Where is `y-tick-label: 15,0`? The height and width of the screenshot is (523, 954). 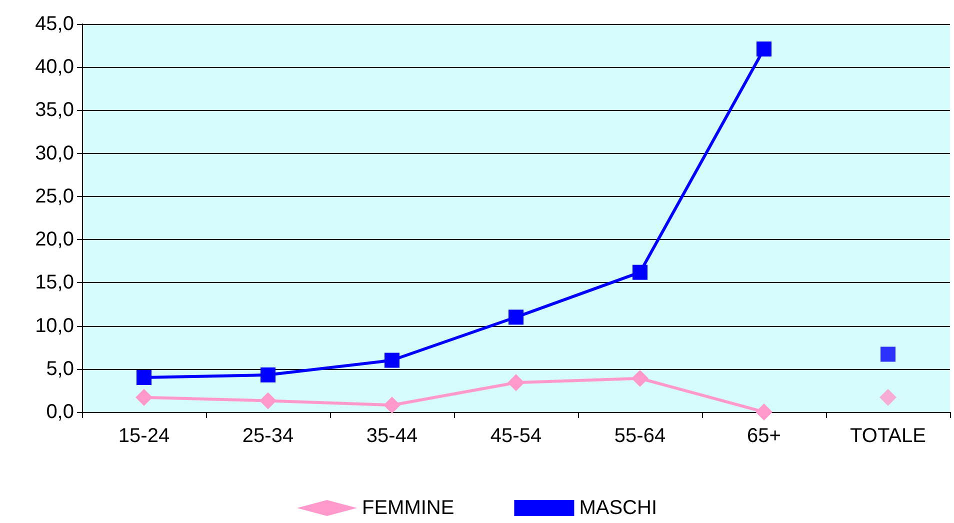
y-tick-label: 15,0 is located at coordinates (54, 283).